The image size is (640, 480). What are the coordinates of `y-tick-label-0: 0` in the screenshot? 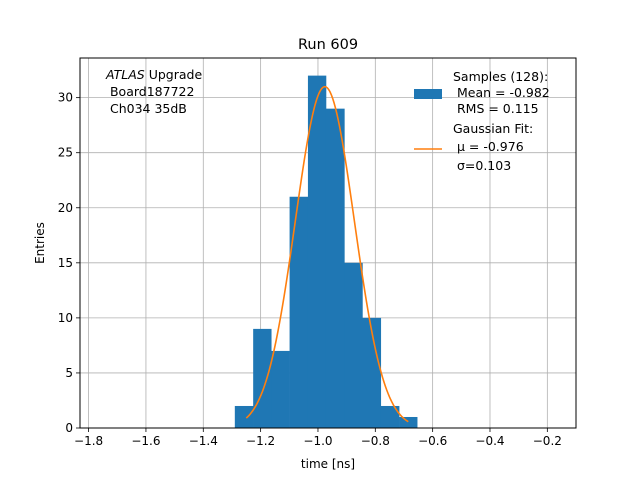 It's located at (69, 428).